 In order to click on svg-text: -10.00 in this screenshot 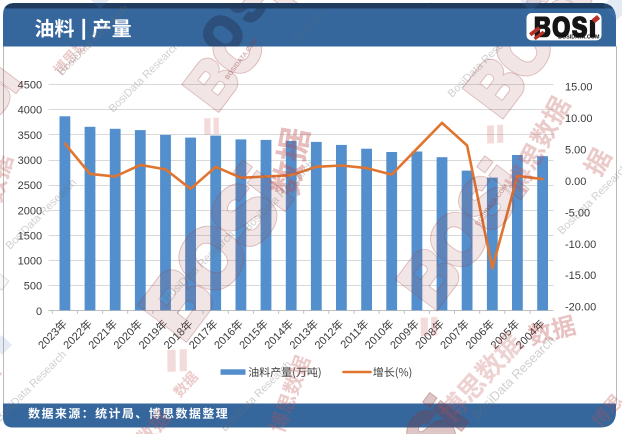, I will do `click(580, 245)`.